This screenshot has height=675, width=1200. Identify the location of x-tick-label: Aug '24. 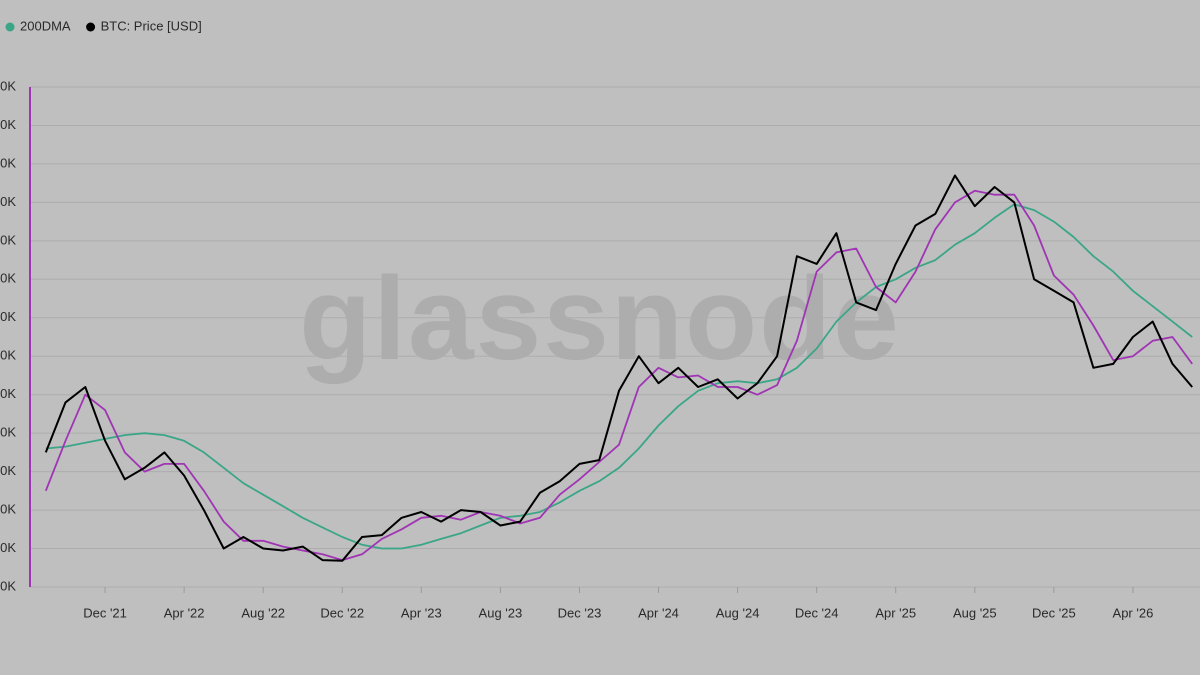
(738, 612).